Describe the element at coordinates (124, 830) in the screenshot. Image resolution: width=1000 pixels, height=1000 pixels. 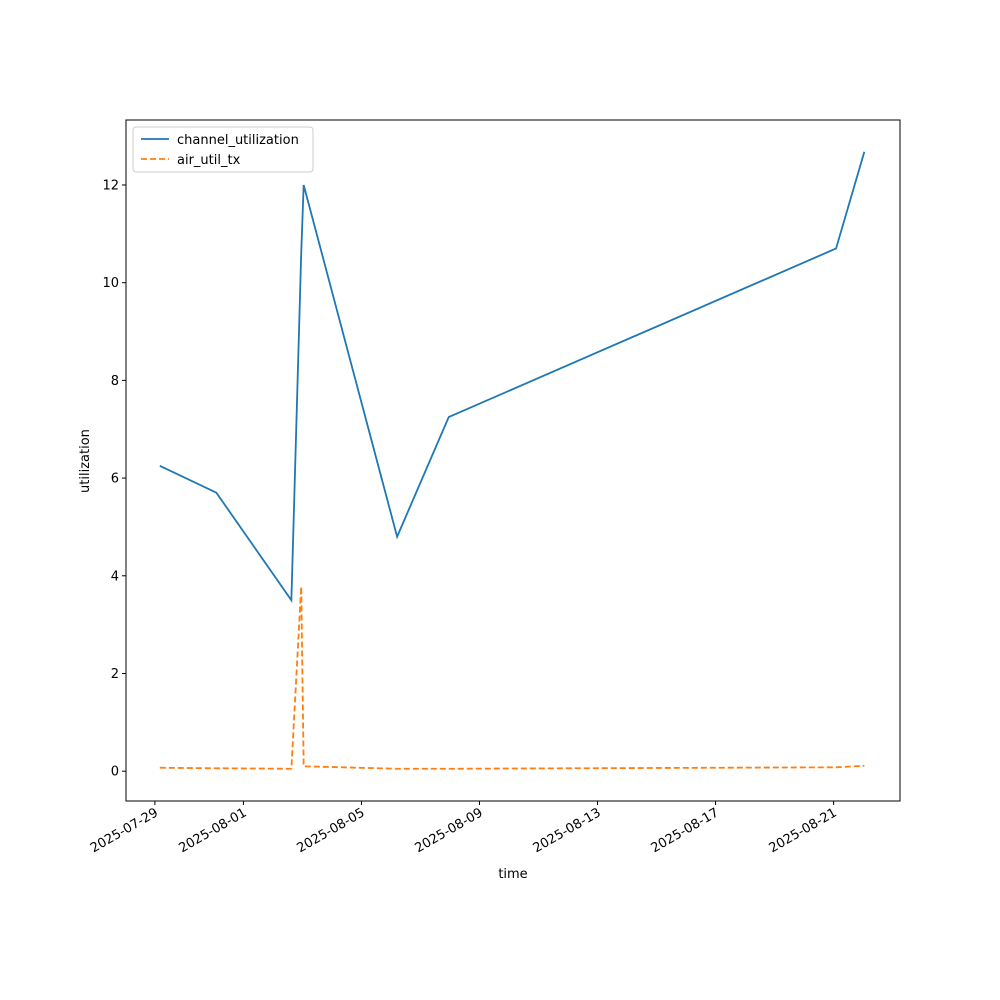
I see `x-tick-label: 2025-07-29` at that location.